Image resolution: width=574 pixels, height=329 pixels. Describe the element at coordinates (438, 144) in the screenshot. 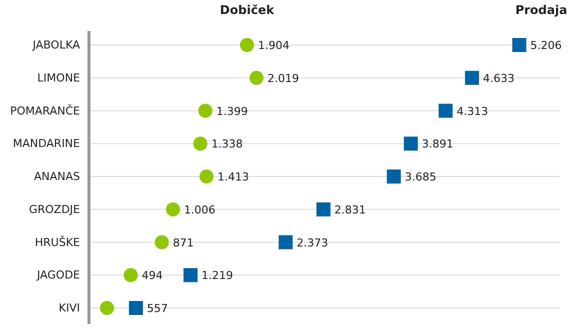

I see `data-label: 3.891` at that location.